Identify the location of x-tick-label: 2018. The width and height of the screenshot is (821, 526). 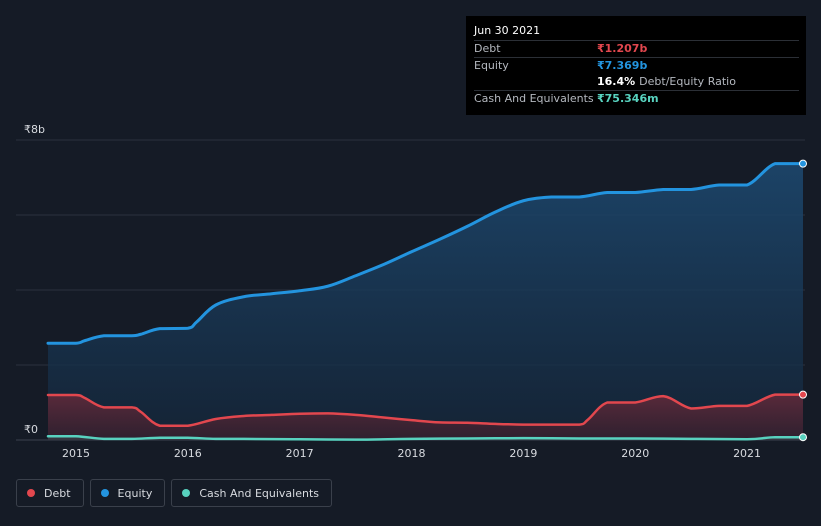
(412, 453).